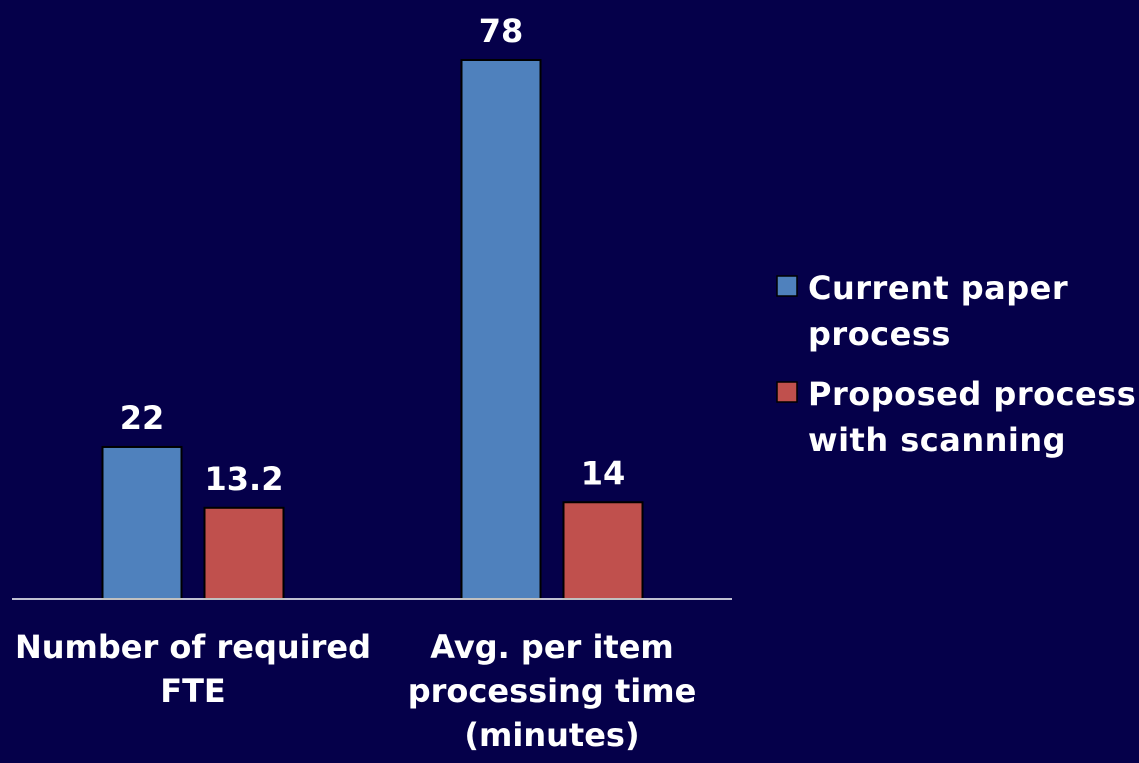 This screenshot has height=763, width=1139. I want to click on legend-label-1-line-1: with scanning, so click(937, 440).